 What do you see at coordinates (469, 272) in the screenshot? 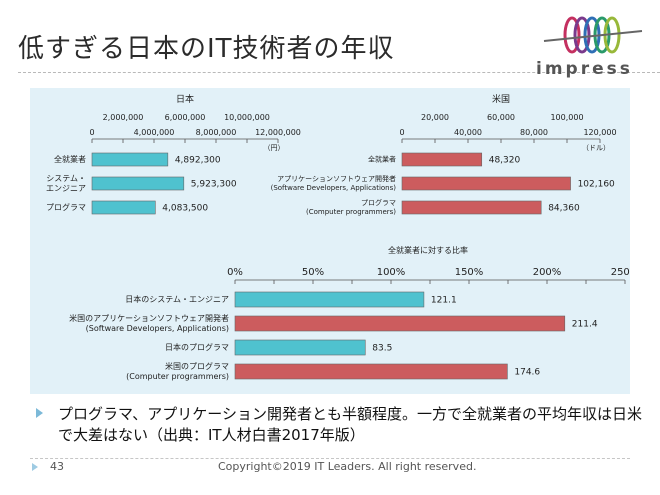
I see `ratio-chart-tick: 150%` at bounding box center [469, 272].